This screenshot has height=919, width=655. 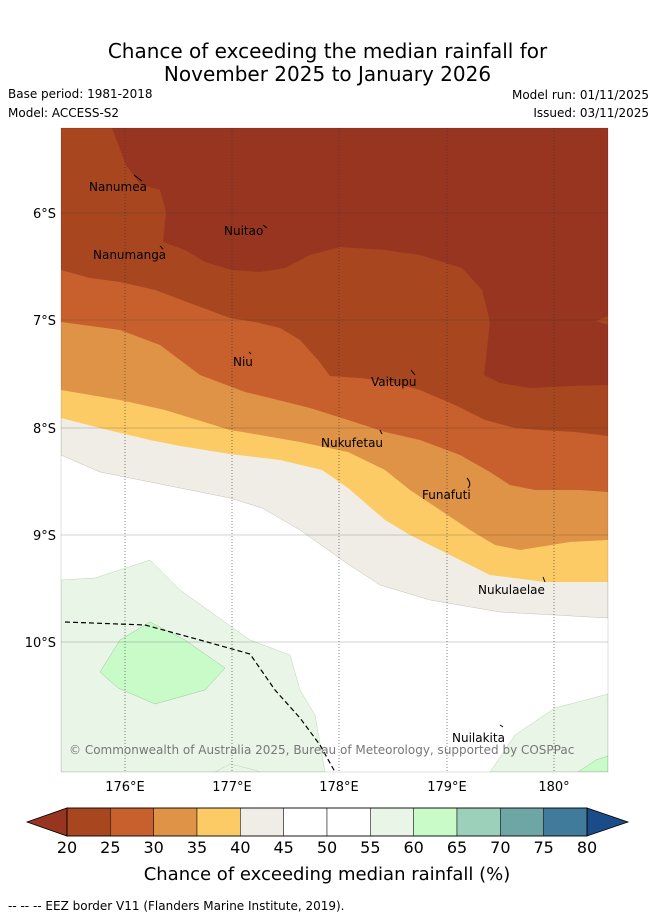 What do you see at coordinates (543, 847) in the screenshot?
I see `colorbar-tick-label: 75` at bounding box center [543, 847].